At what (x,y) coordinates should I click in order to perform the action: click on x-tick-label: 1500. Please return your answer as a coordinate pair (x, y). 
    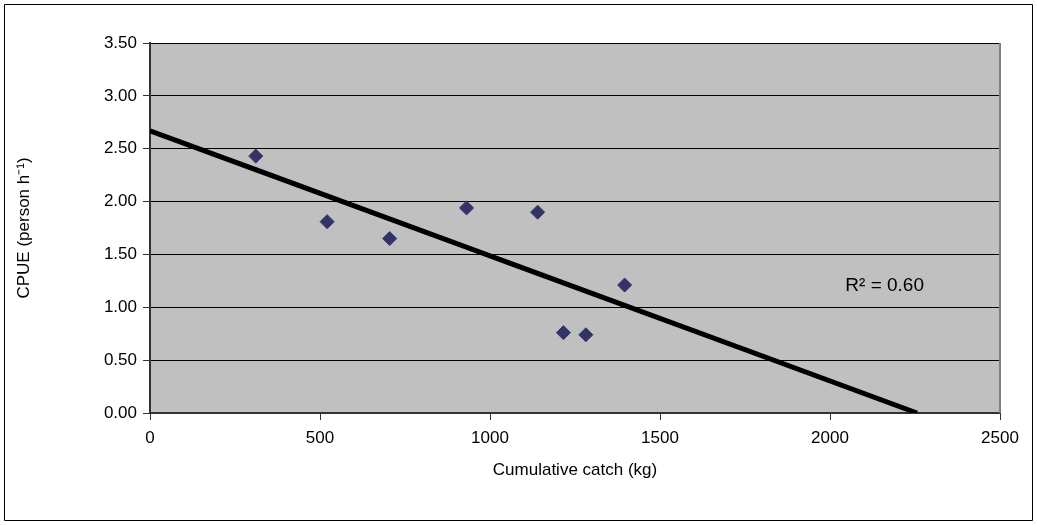
    Looking at the image, I should click on (660, 437).